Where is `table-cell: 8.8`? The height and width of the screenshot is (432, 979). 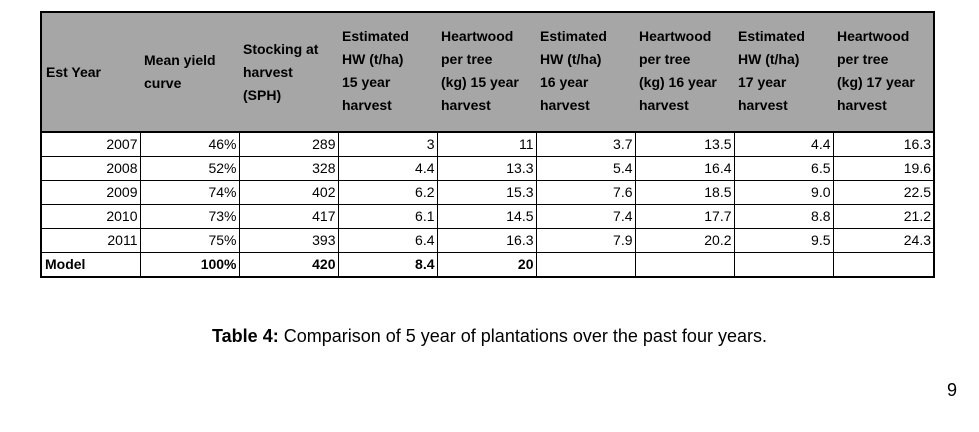
table-cell: 8.8 is located at coordinates (783, 216).